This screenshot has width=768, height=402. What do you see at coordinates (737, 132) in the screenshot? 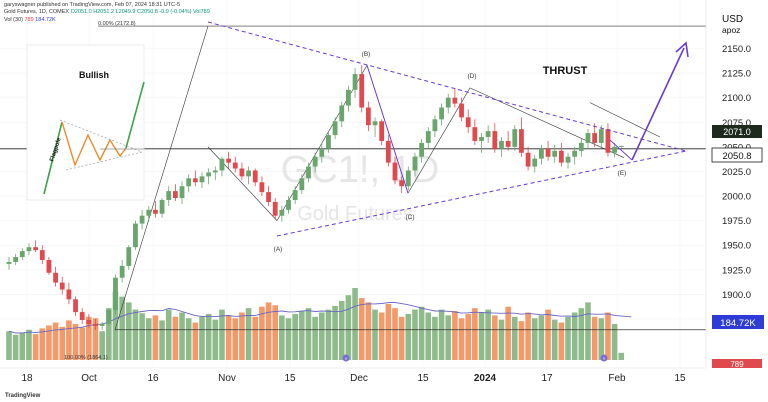
I see `svg-text: 2071.0` at bounding box center [737, 132].